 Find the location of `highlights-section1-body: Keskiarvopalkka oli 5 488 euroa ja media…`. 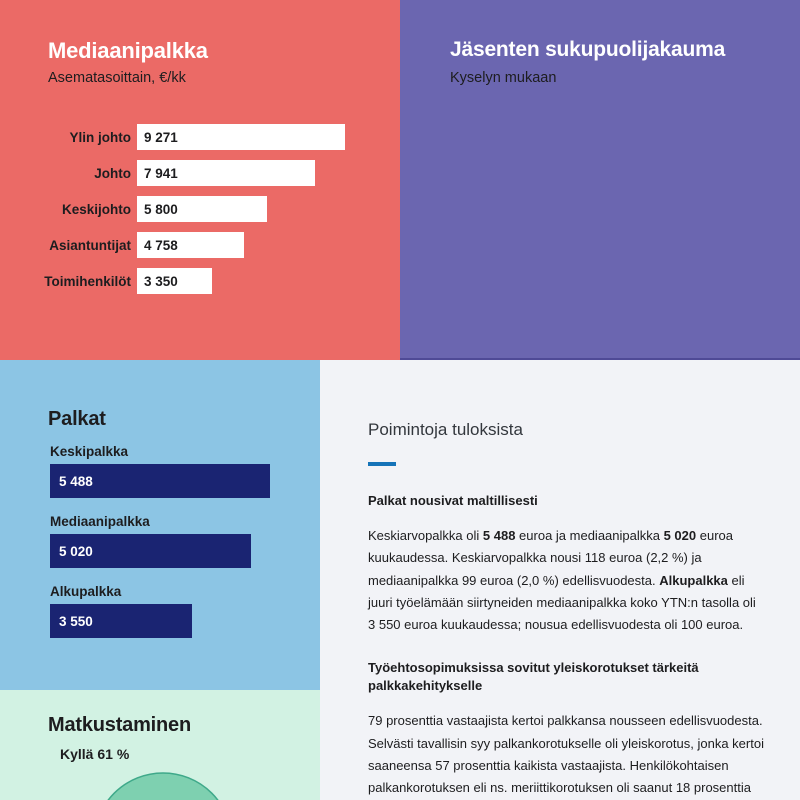

highlights-section1-body: Keskiarvopalkka oli 5 488 euroa ja media… is located at coordinates (567, 581).